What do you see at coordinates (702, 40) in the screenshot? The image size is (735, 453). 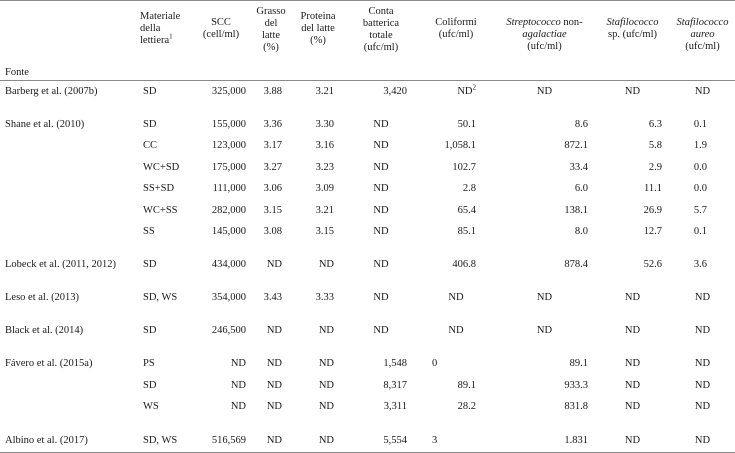 I see `header-stafilococco-aureo: Stafilococco aureo (ufc/ml)` at bounding box center [702, 40].